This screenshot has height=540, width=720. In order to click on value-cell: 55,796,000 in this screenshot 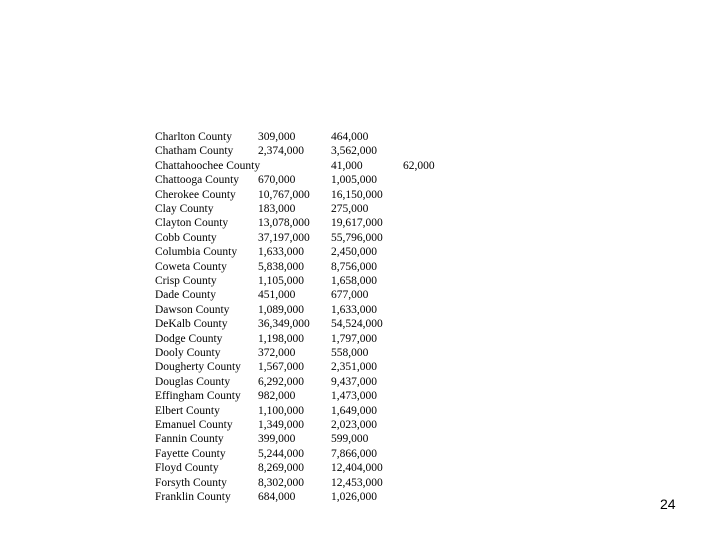, I will do `click(357, 237)`.